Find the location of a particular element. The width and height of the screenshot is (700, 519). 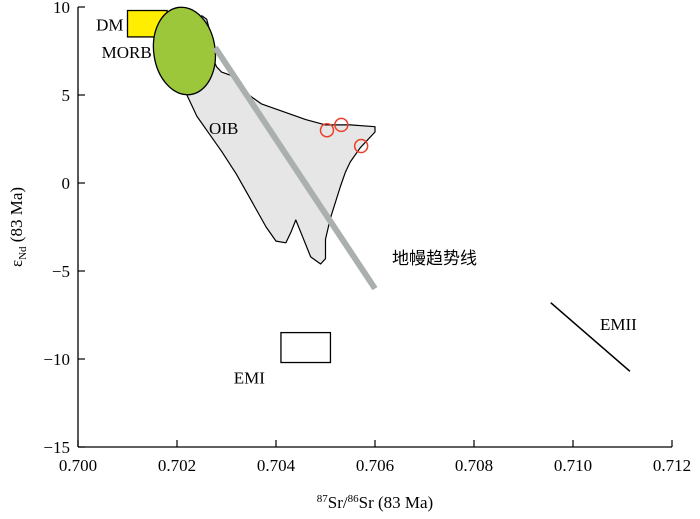

y-axis-label: εNd (83 Ma) is located at coordinates (18, 227).